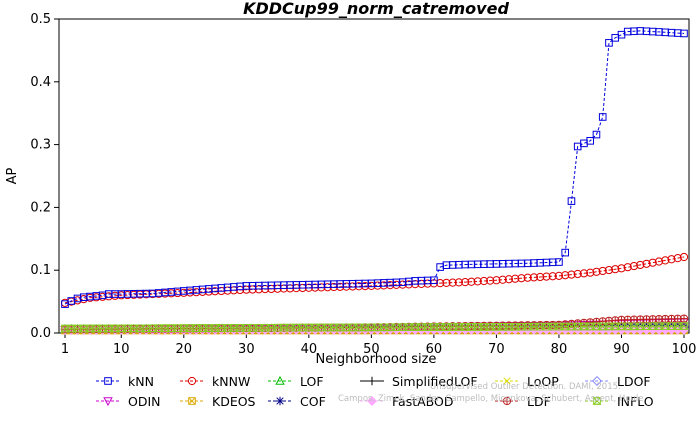 The width and height of the screenshot is (698, 434). I want to click on legend-label-knn: kNN, so click(141, 381).